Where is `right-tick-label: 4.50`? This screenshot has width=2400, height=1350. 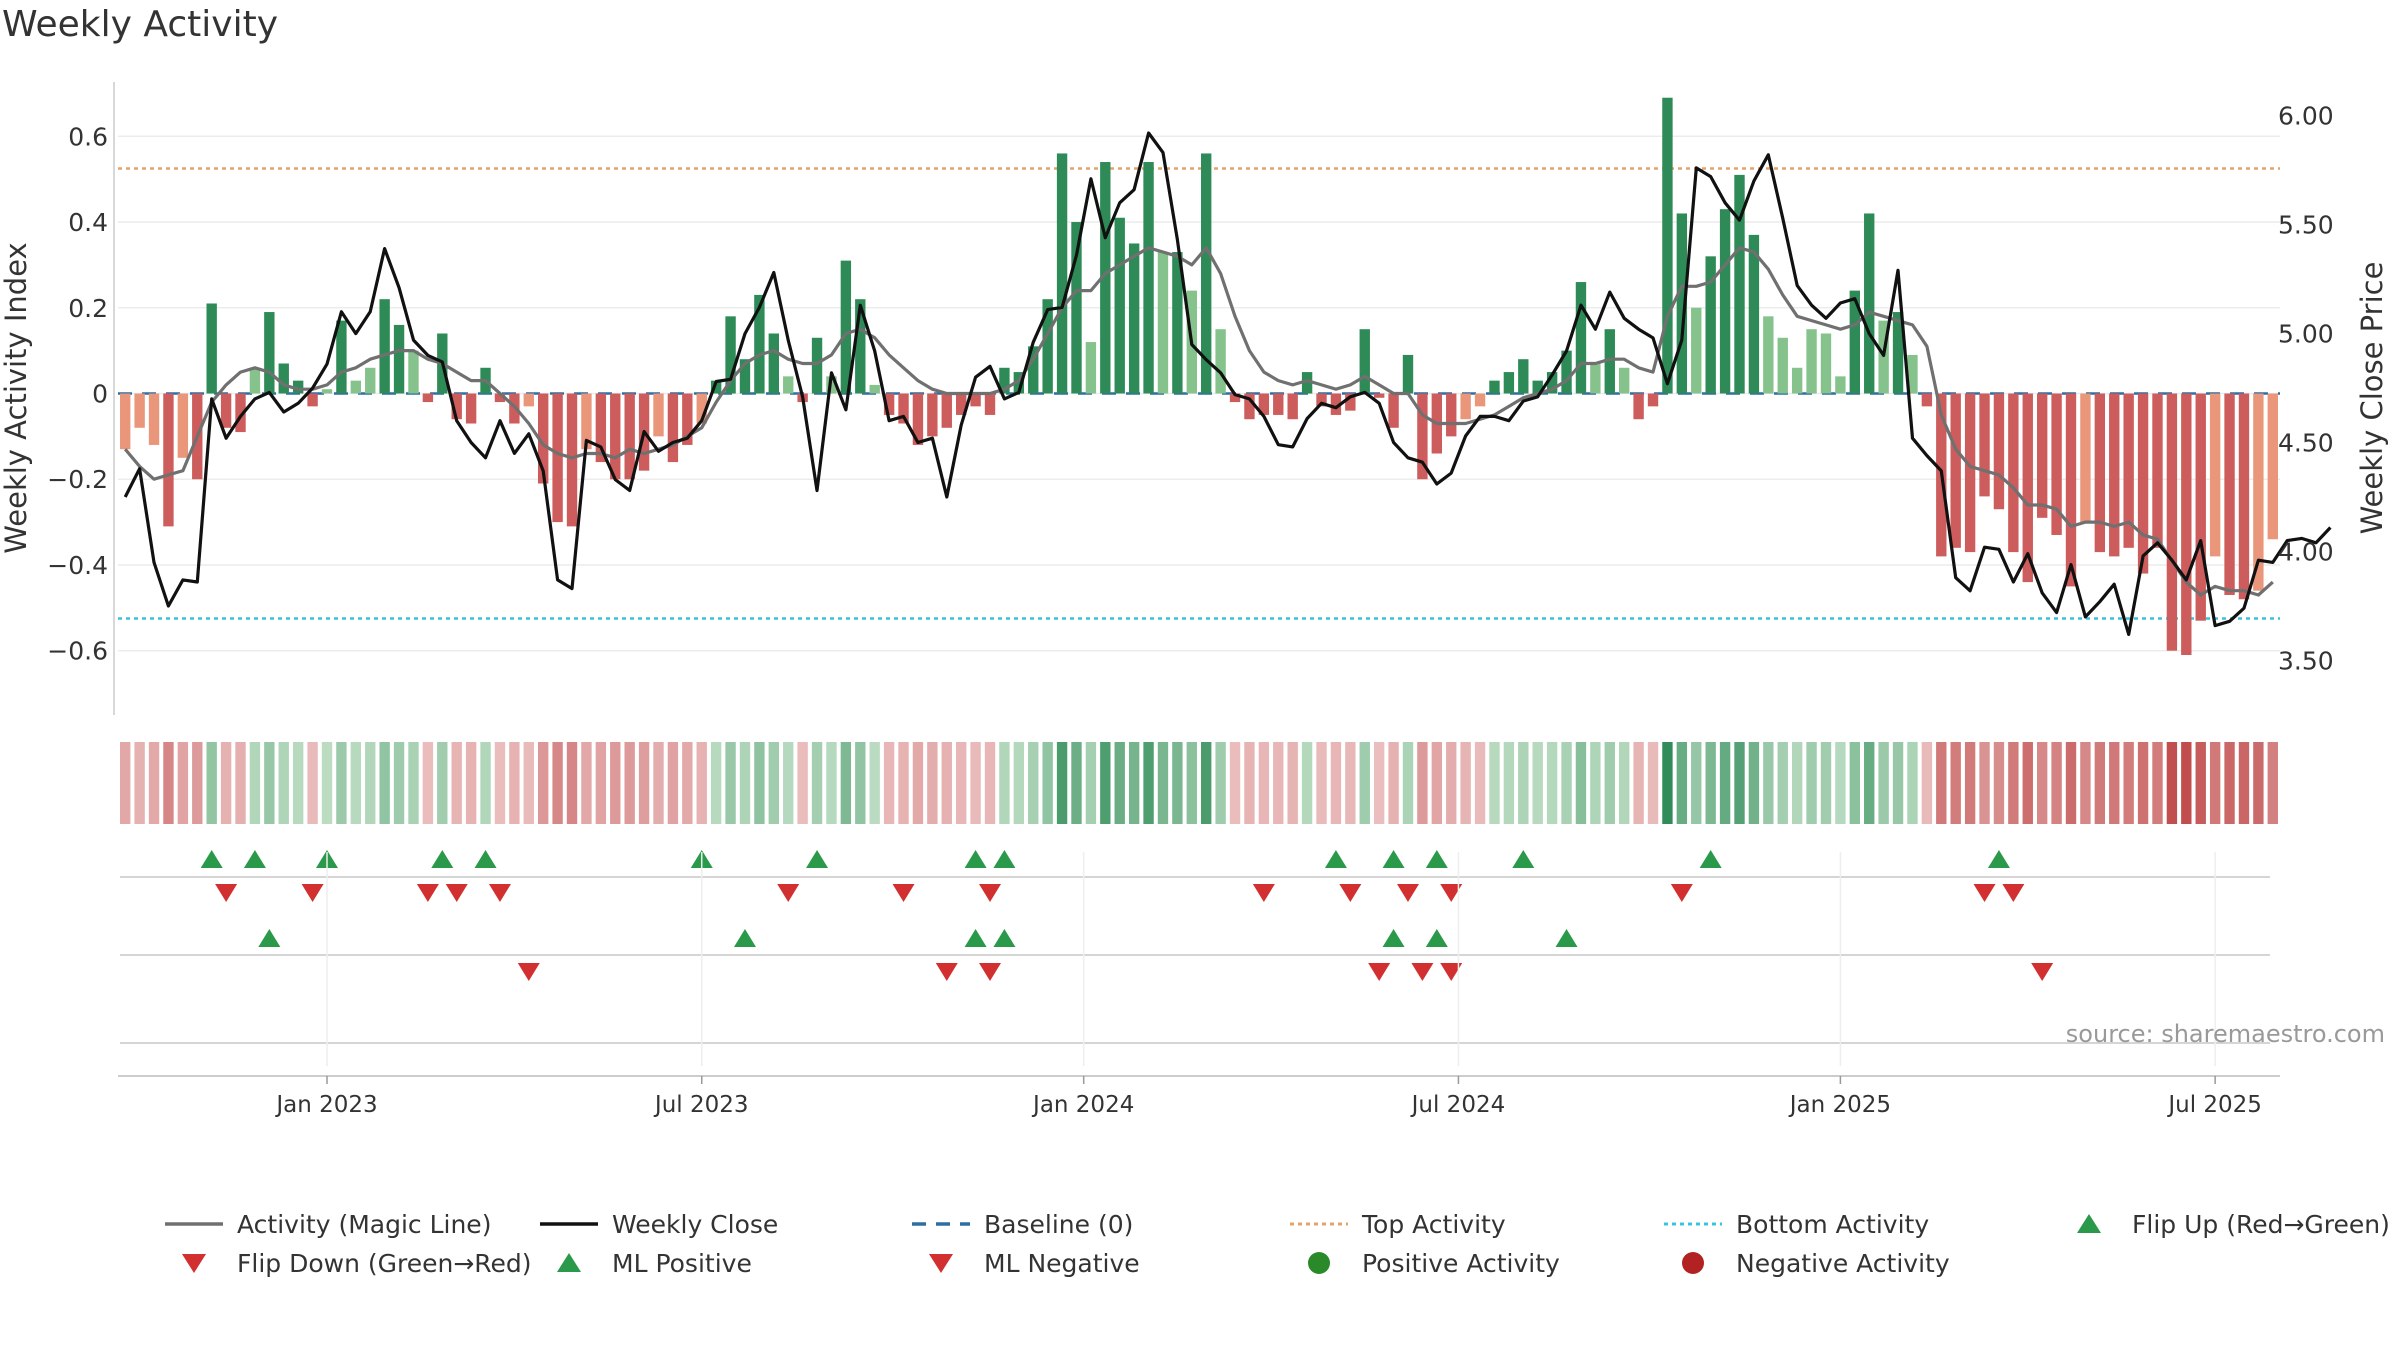
right-tick-label: 4.50 is located at coordinates (2306, 443).